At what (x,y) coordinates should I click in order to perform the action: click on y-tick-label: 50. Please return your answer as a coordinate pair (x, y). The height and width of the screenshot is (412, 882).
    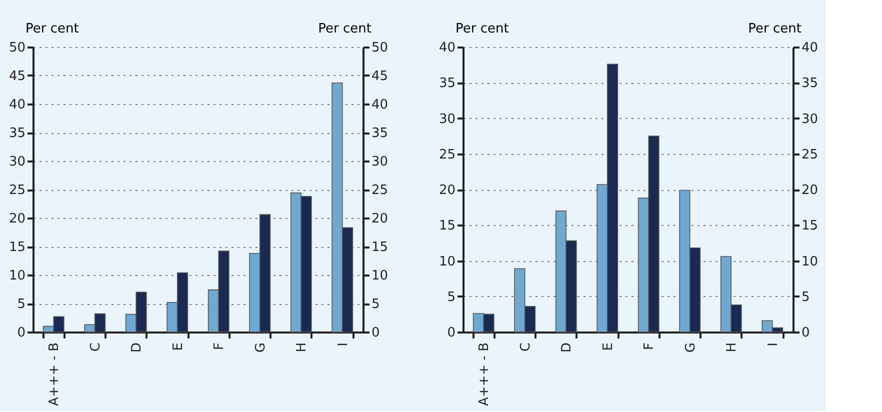
    Looking at the image, I should click on (17, 48).